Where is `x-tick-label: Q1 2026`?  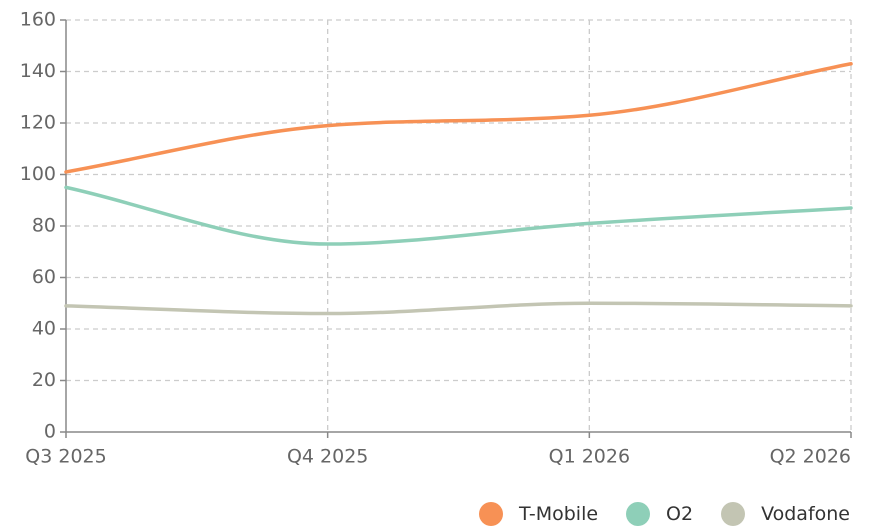
x-tick-label: Q1 2026 is located at coordinates (589, 457).